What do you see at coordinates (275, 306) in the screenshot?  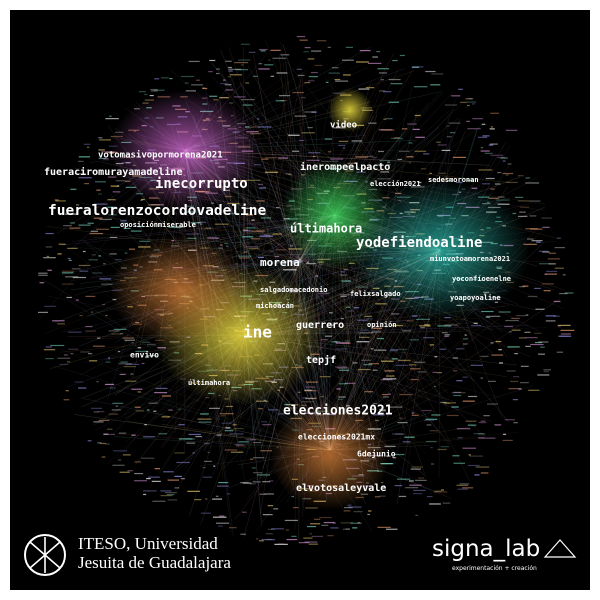 I see `hashtag-label: michoacán` at bounding box center [275, 306].